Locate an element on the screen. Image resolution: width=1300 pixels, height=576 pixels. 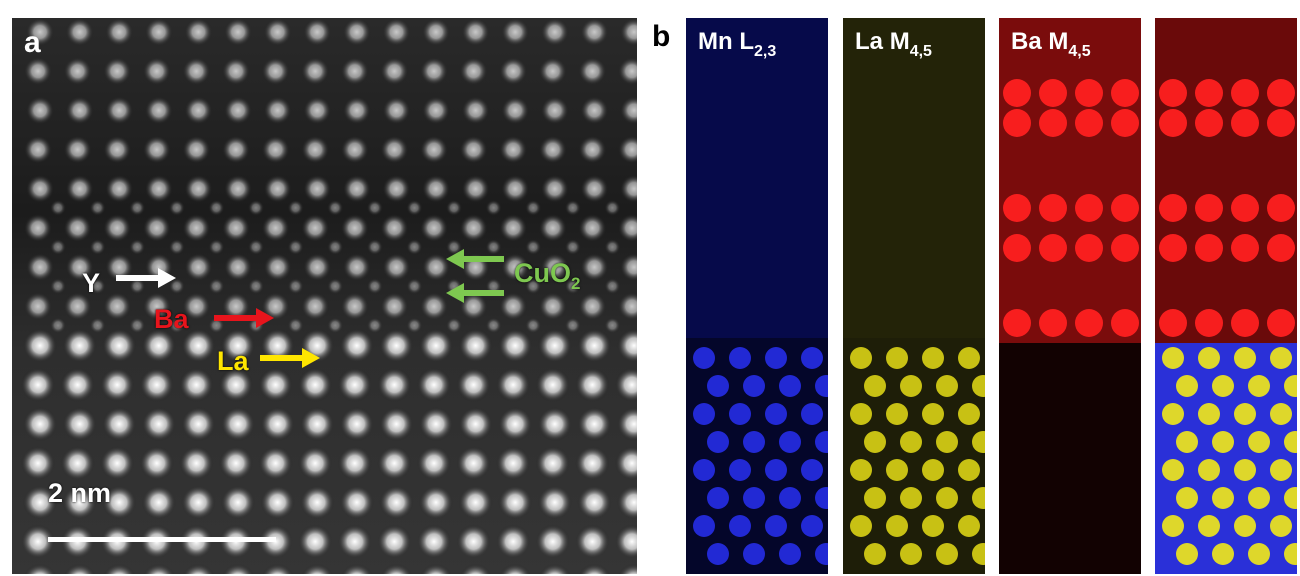
composite-eels-map is located at coordinates (1226, 296).